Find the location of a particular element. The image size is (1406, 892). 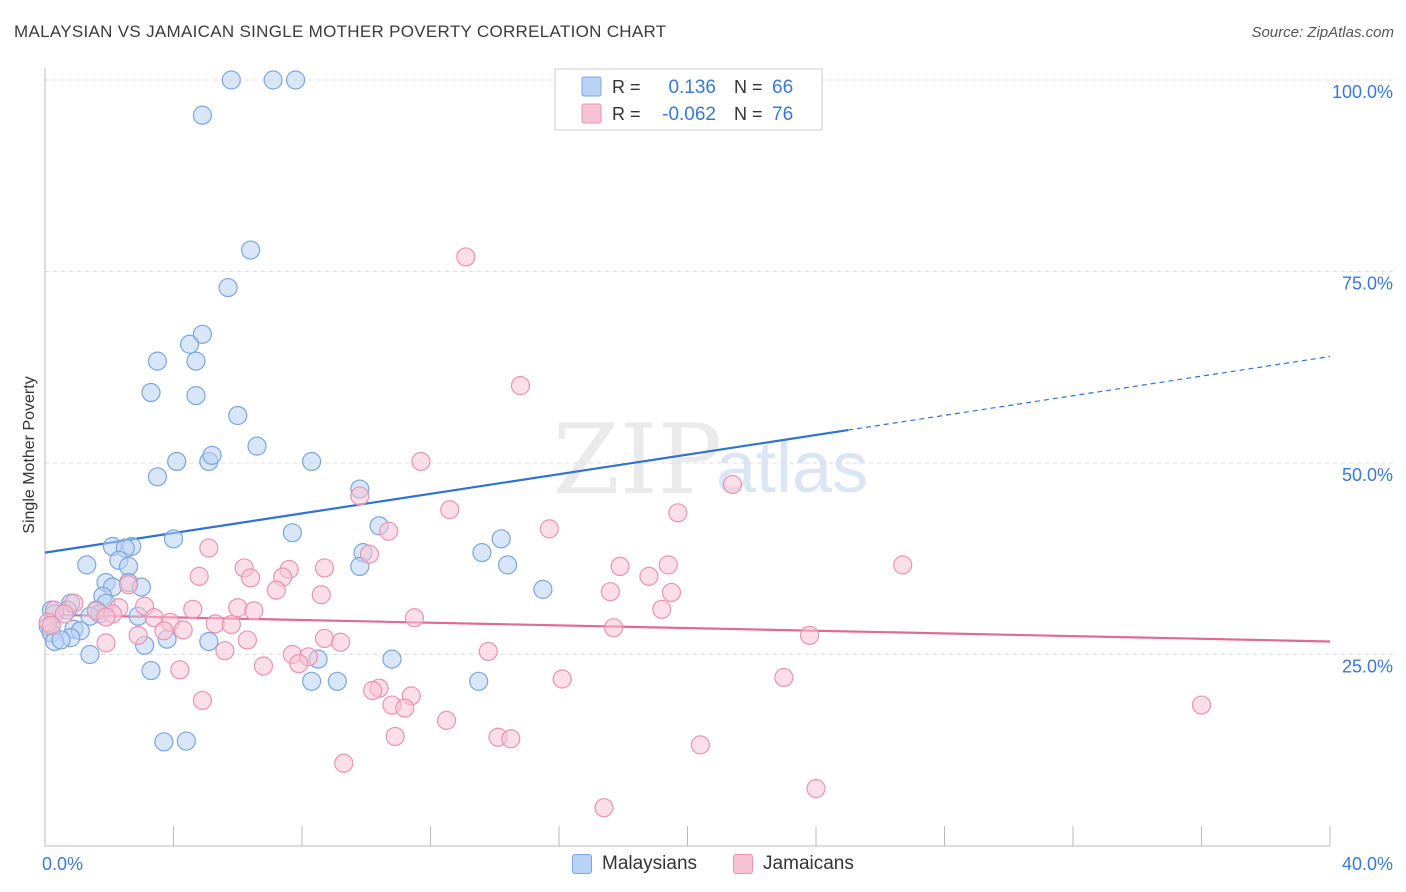

malaysians-trend-extension is located at coordinates (1089, 393).